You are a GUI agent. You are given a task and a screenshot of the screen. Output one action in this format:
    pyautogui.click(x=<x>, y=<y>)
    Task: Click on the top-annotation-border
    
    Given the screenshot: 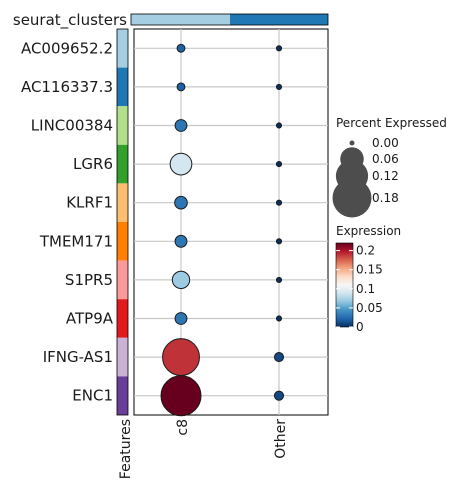 What is the action you would take?
    pyautogui.click(x=229, y=19)
    